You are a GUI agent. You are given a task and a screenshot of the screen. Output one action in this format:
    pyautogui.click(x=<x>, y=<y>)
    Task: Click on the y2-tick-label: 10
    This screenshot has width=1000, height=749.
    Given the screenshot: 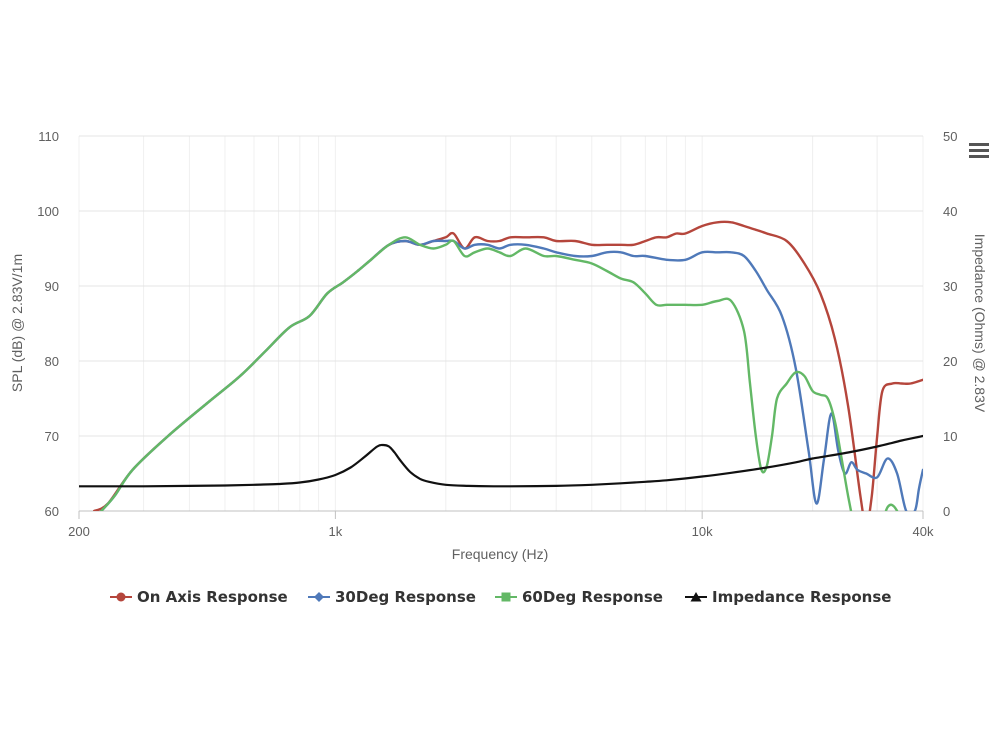 What is the action you would take?
    pyautogui.click(x=950, y=436)
    